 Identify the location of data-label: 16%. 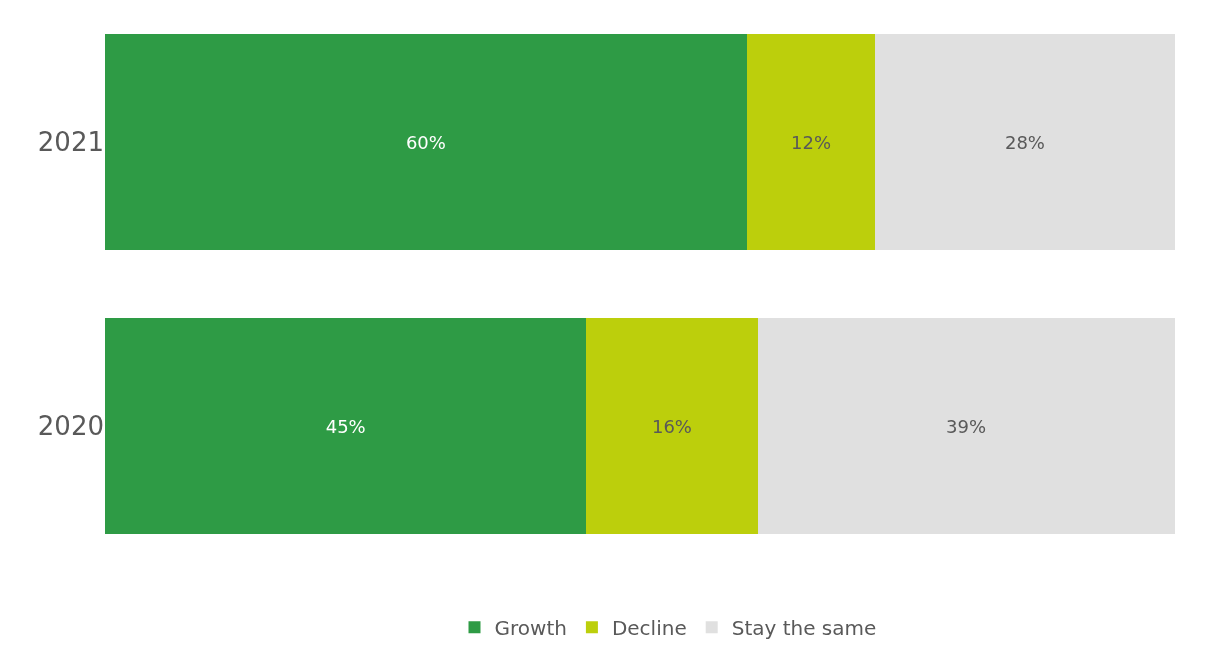
(671, 426).